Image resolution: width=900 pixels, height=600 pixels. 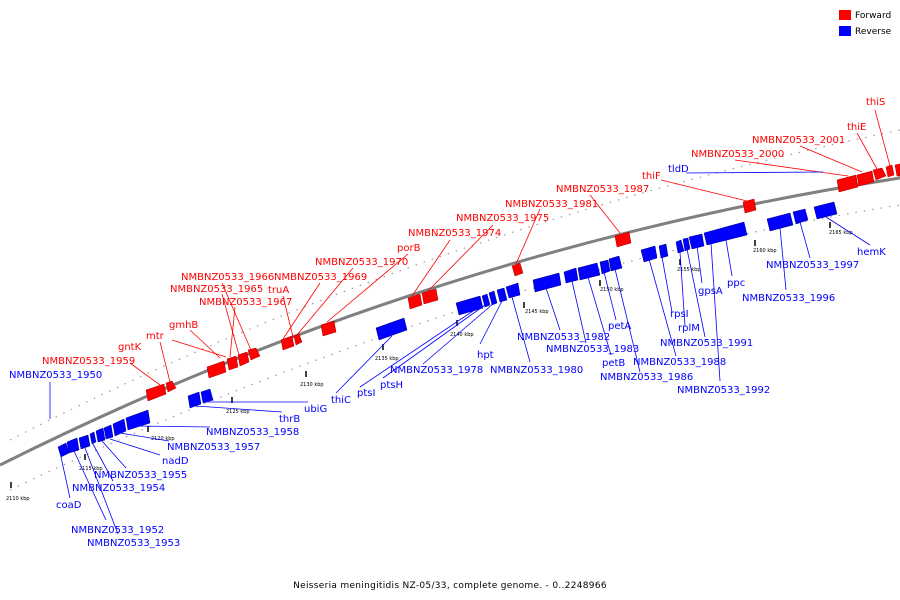 What do you see at coordinates (689, 328) in the screenshot?
I see `gene-label-rplm: rplM` at bounding box center [689, 328].